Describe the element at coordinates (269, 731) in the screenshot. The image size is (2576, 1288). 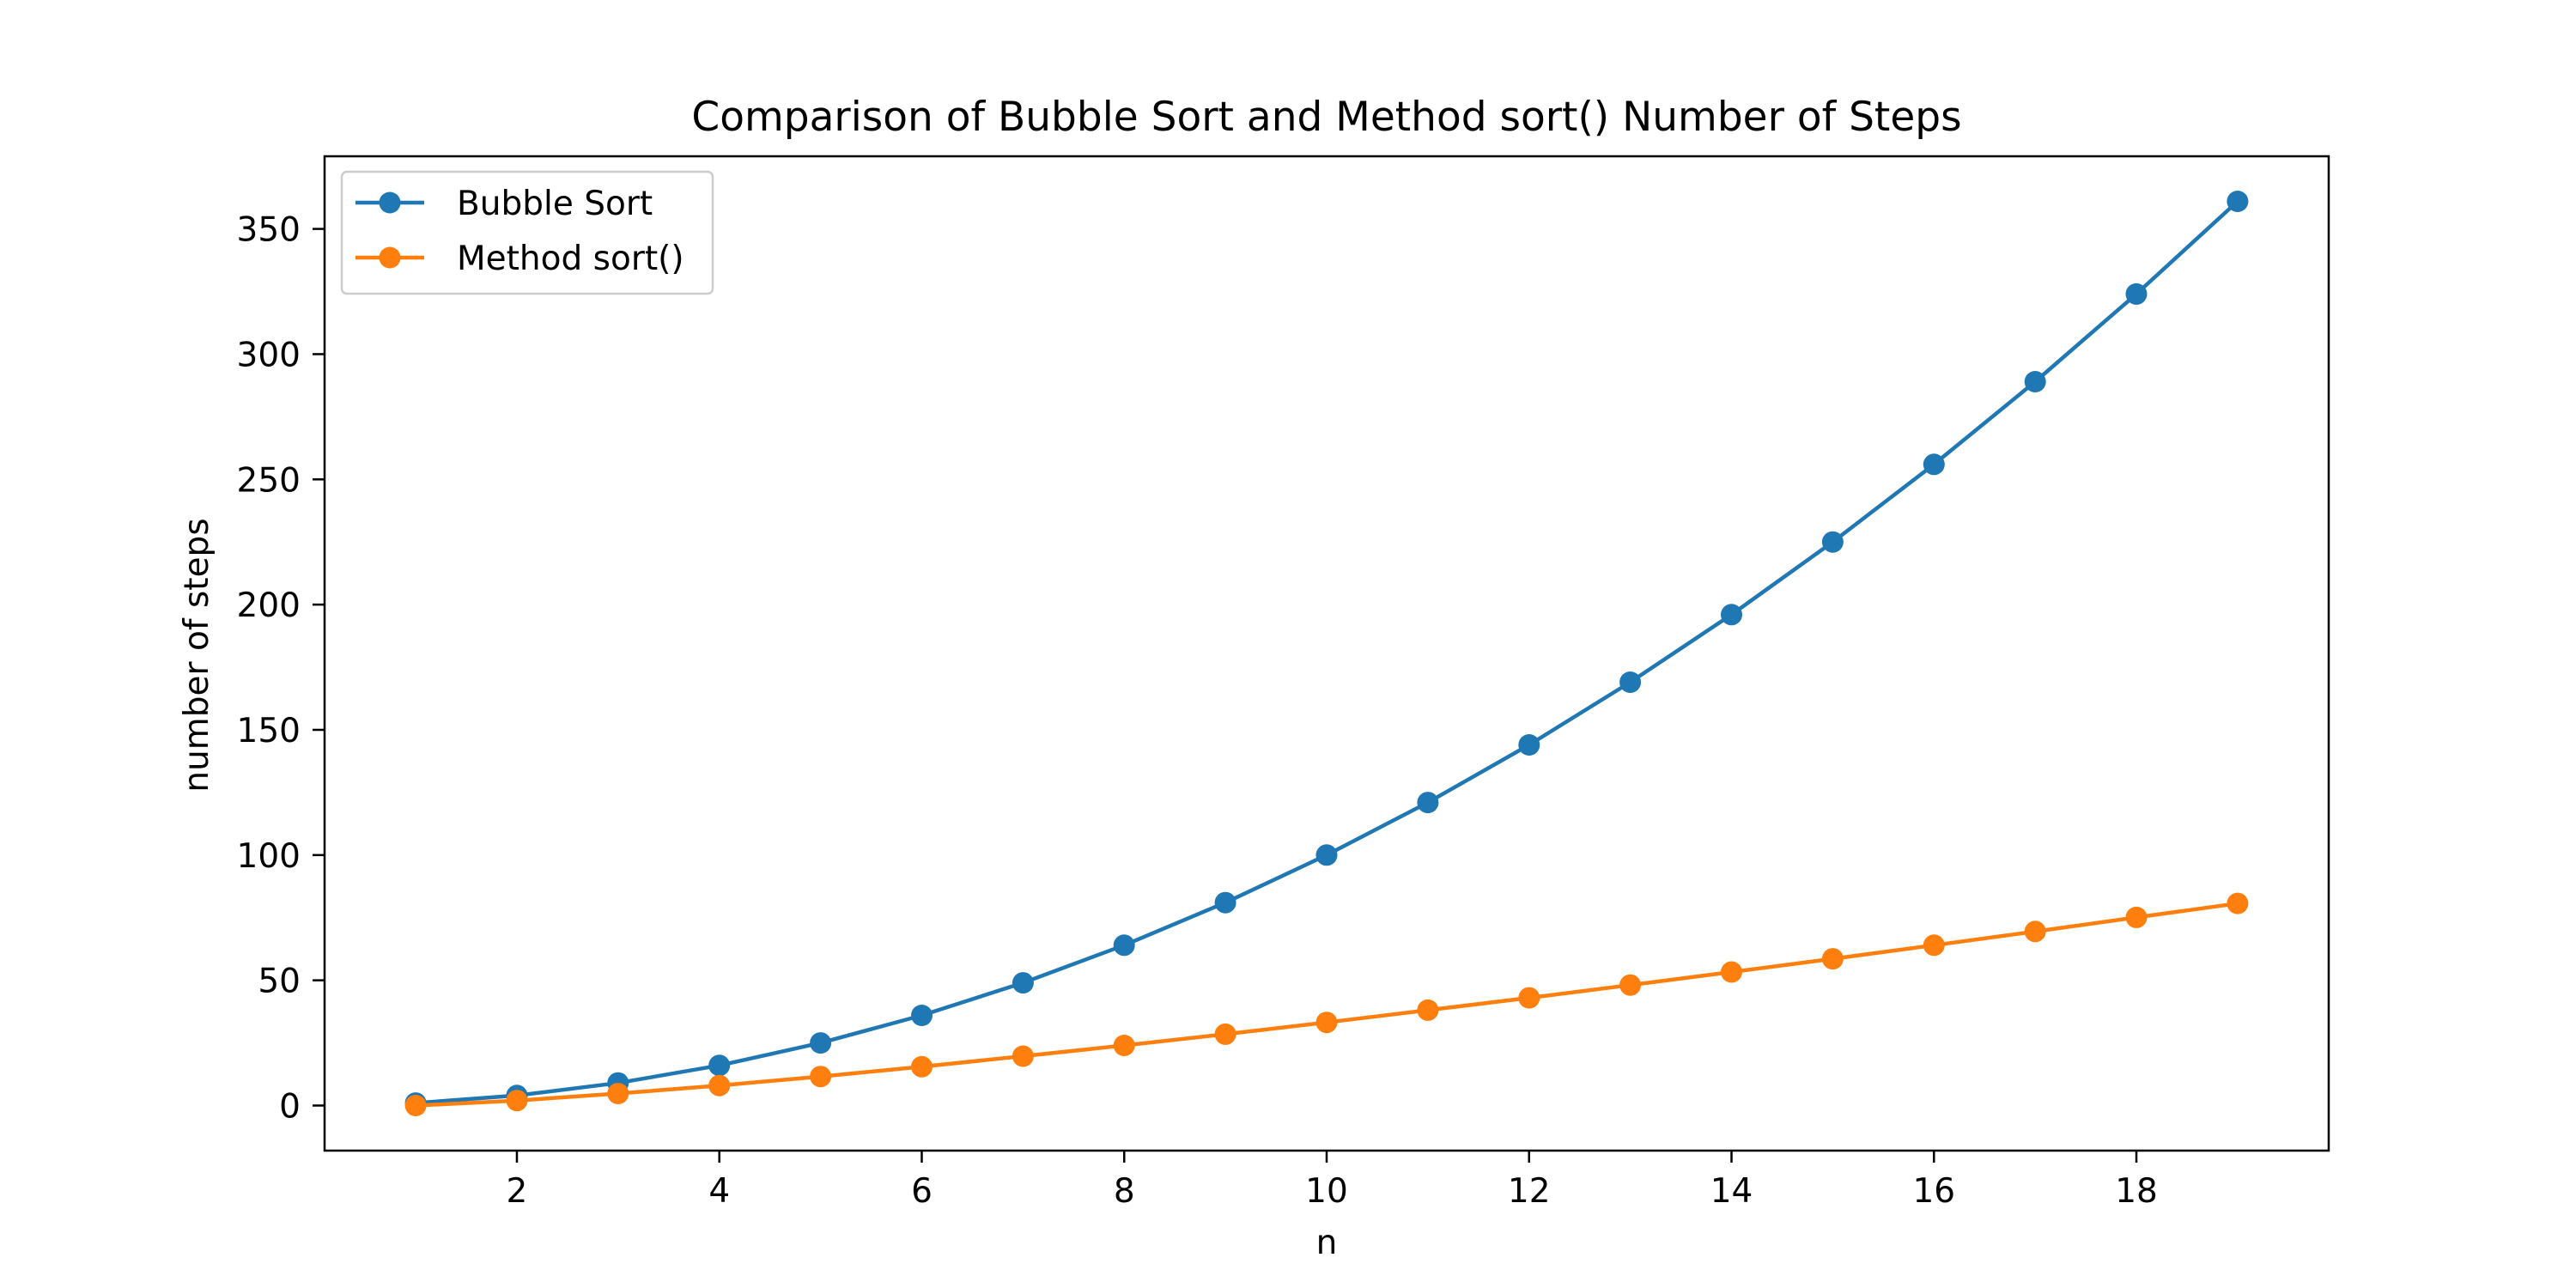
I see `y-tick-label: 150` at that location.